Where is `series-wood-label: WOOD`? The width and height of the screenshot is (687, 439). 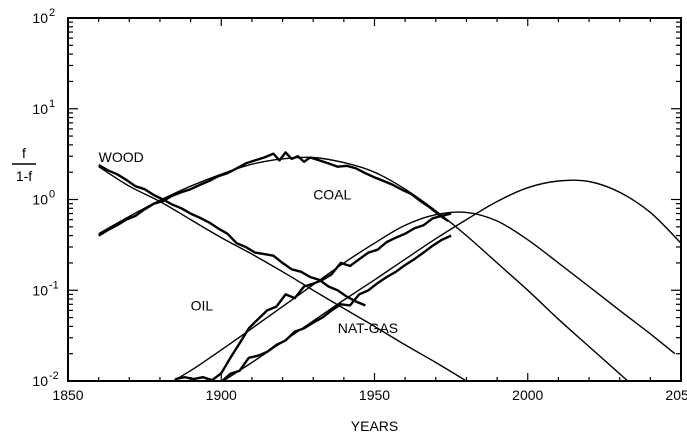 series-wood-label: WOOD is located at coordinates (121, 157).